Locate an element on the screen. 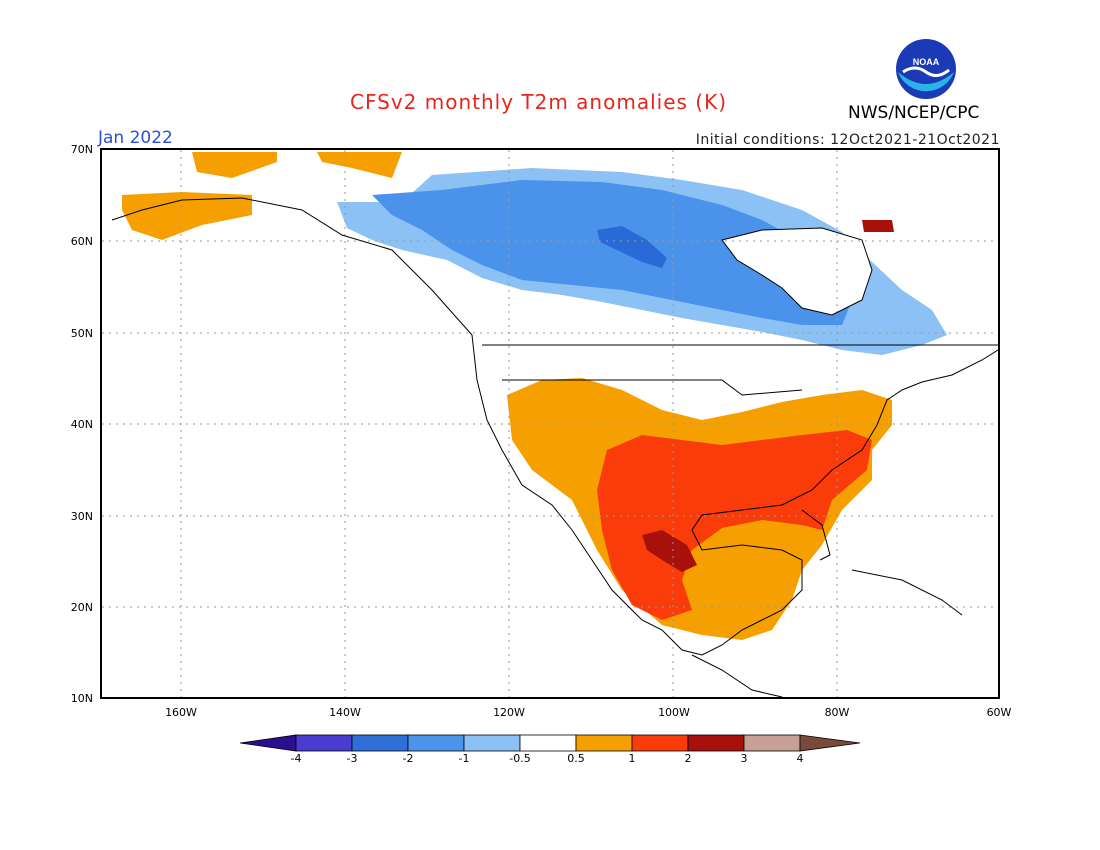  lon-label-60w: 60W is located at coordinates (999, 712).